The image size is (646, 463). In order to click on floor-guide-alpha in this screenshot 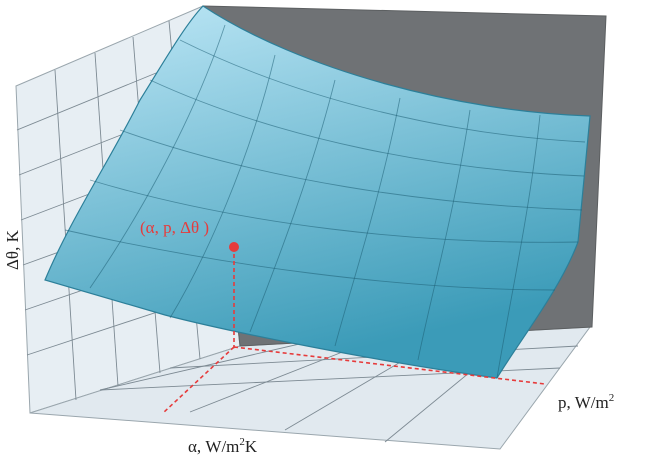, I will do `click(198, 380)`.